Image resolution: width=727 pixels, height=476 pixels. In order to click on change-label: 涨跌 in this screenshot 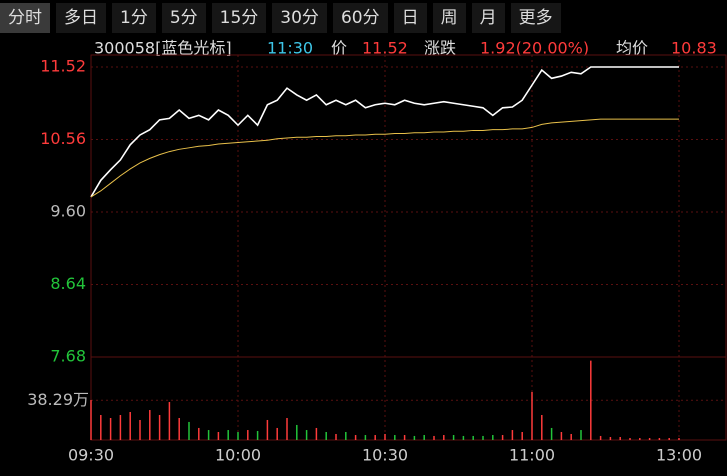, I will do `click(440, 48)`.